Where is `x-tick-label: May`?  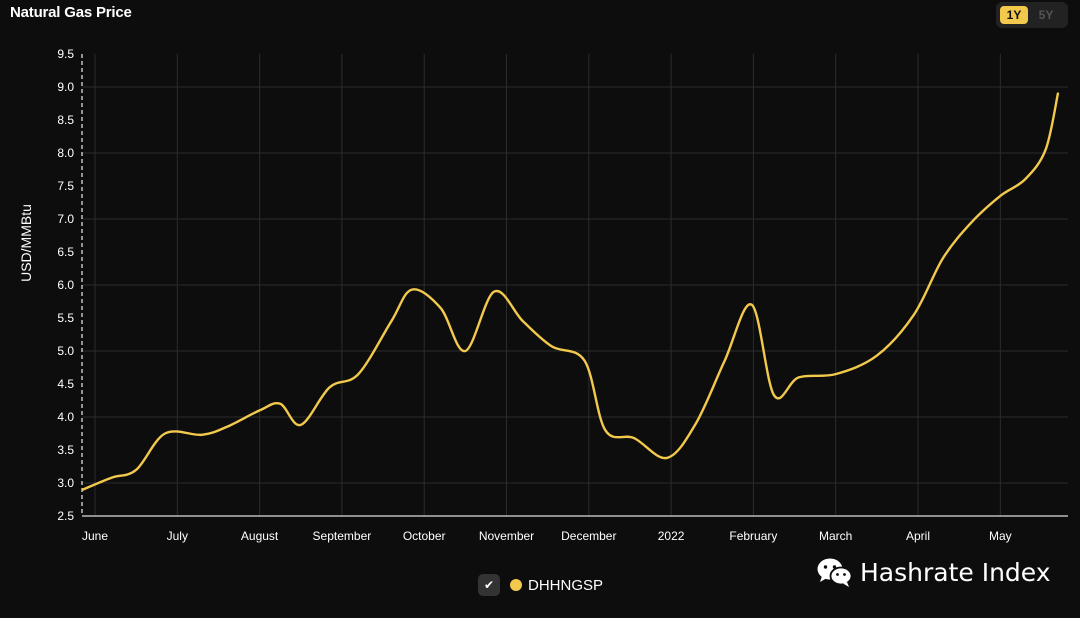 x-tick-label: May is located at coordinates (1000, 536).